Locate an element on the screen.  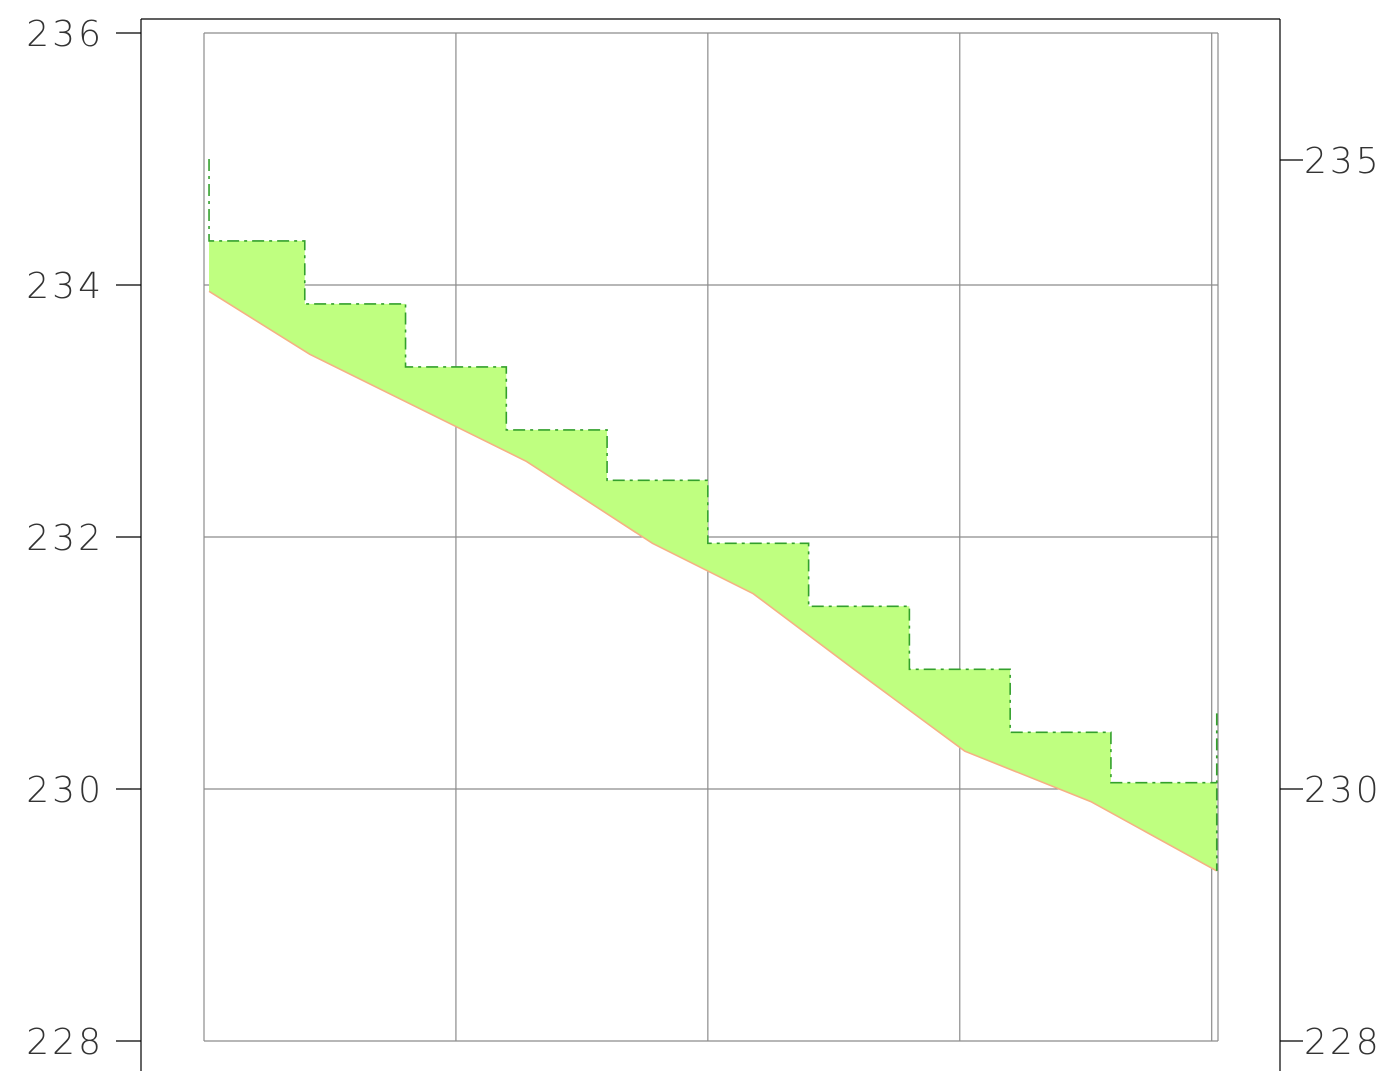
right-tick-label: 228 is located at coordinates (1342, 1042).